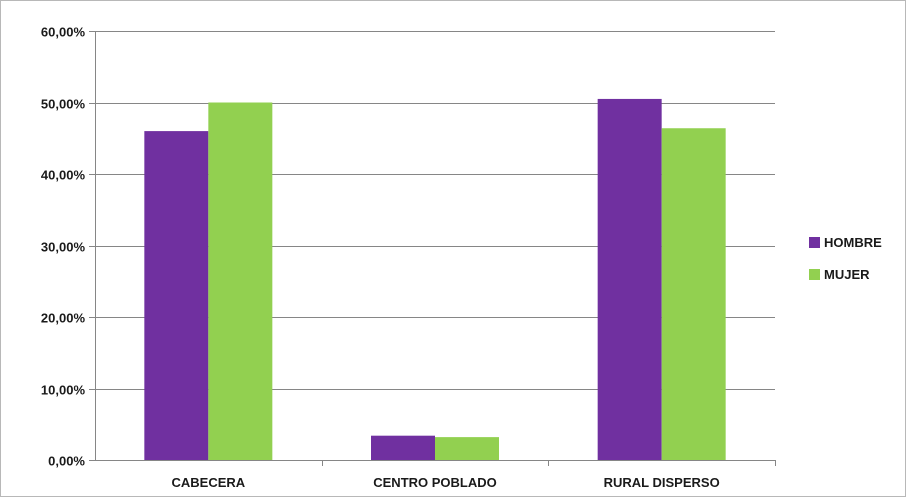  Describe the element at coordinates (63, 104) in the screenshot. I see `y-tick-label: 50,00%` at that location.